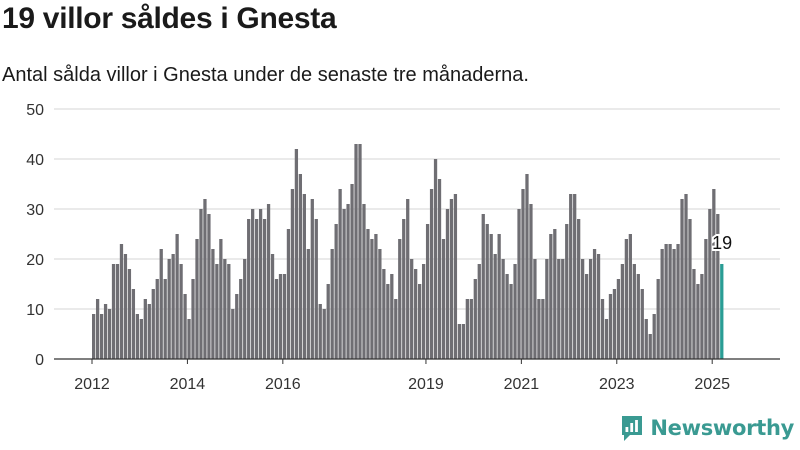  I want to click on x-tick-label: 2016, so click(283, 384).